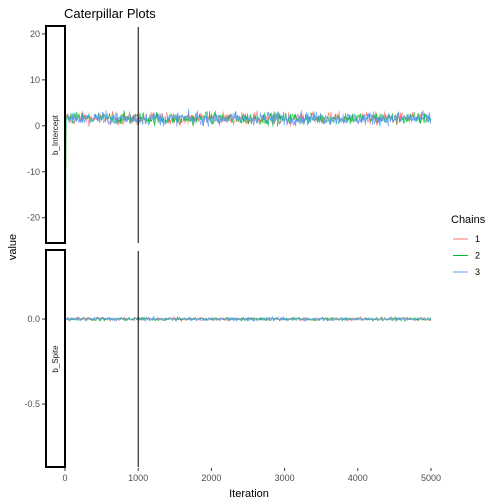 This screenshot has width=504, height=504. Describe the element at coordinates (251, 475) in the screenshot. I see `x-axis: 0 1000 2000 3000 4000 5000` at that location.